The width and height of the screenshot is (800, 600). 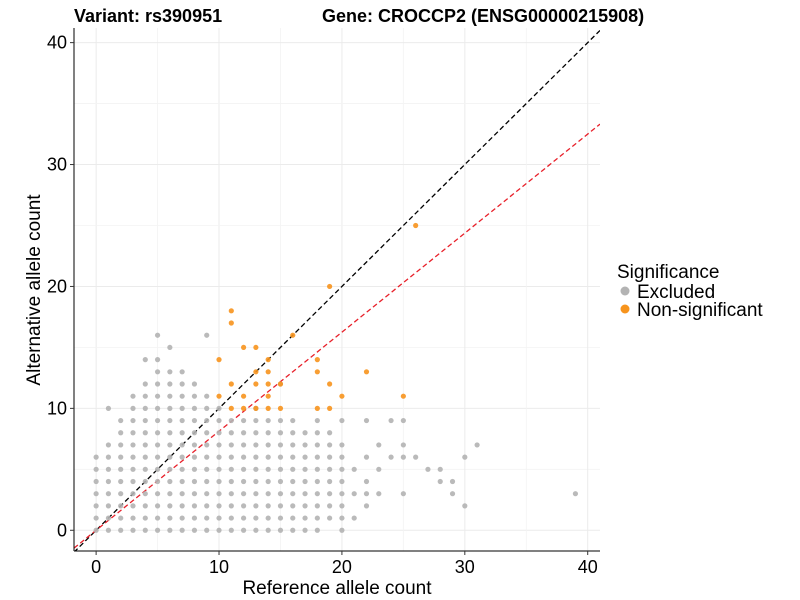 I want to click on y-tick-label: 20, so click(x=57, y=286).